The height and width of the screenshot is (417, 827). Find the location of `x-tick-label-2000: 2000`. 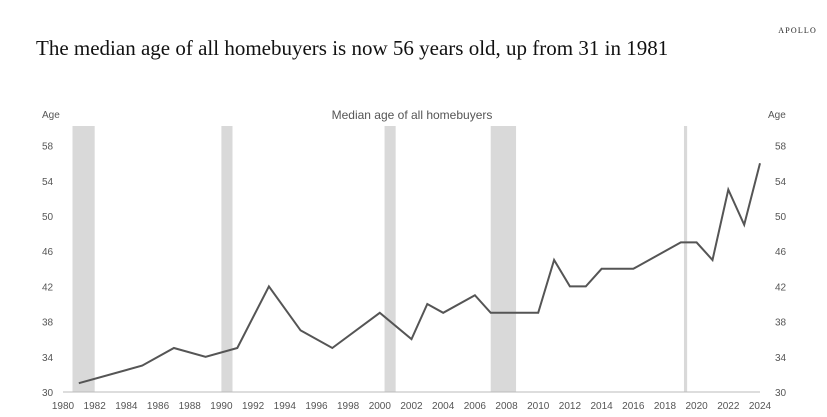

x-tick-label-2000: 2000 is located at coordinates (380, 406).